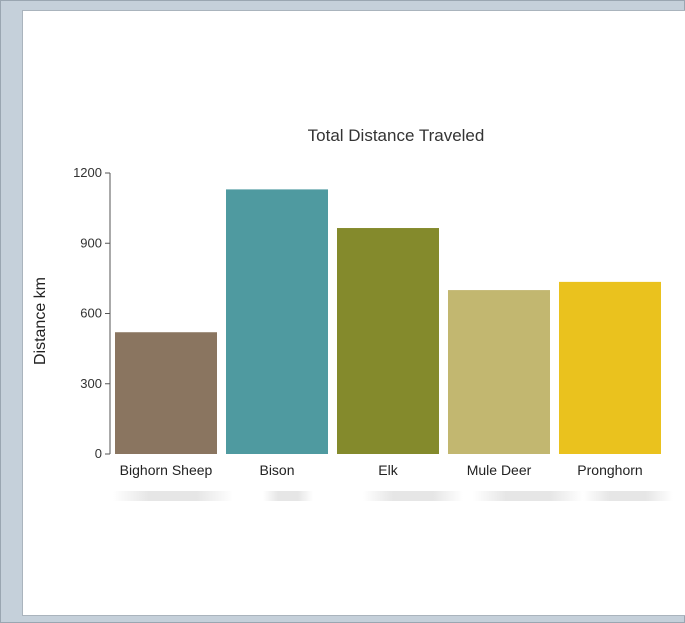  Describe the element at coordinates (499, 372) in the screenshot. I see `bar-mule-deer` at that location.